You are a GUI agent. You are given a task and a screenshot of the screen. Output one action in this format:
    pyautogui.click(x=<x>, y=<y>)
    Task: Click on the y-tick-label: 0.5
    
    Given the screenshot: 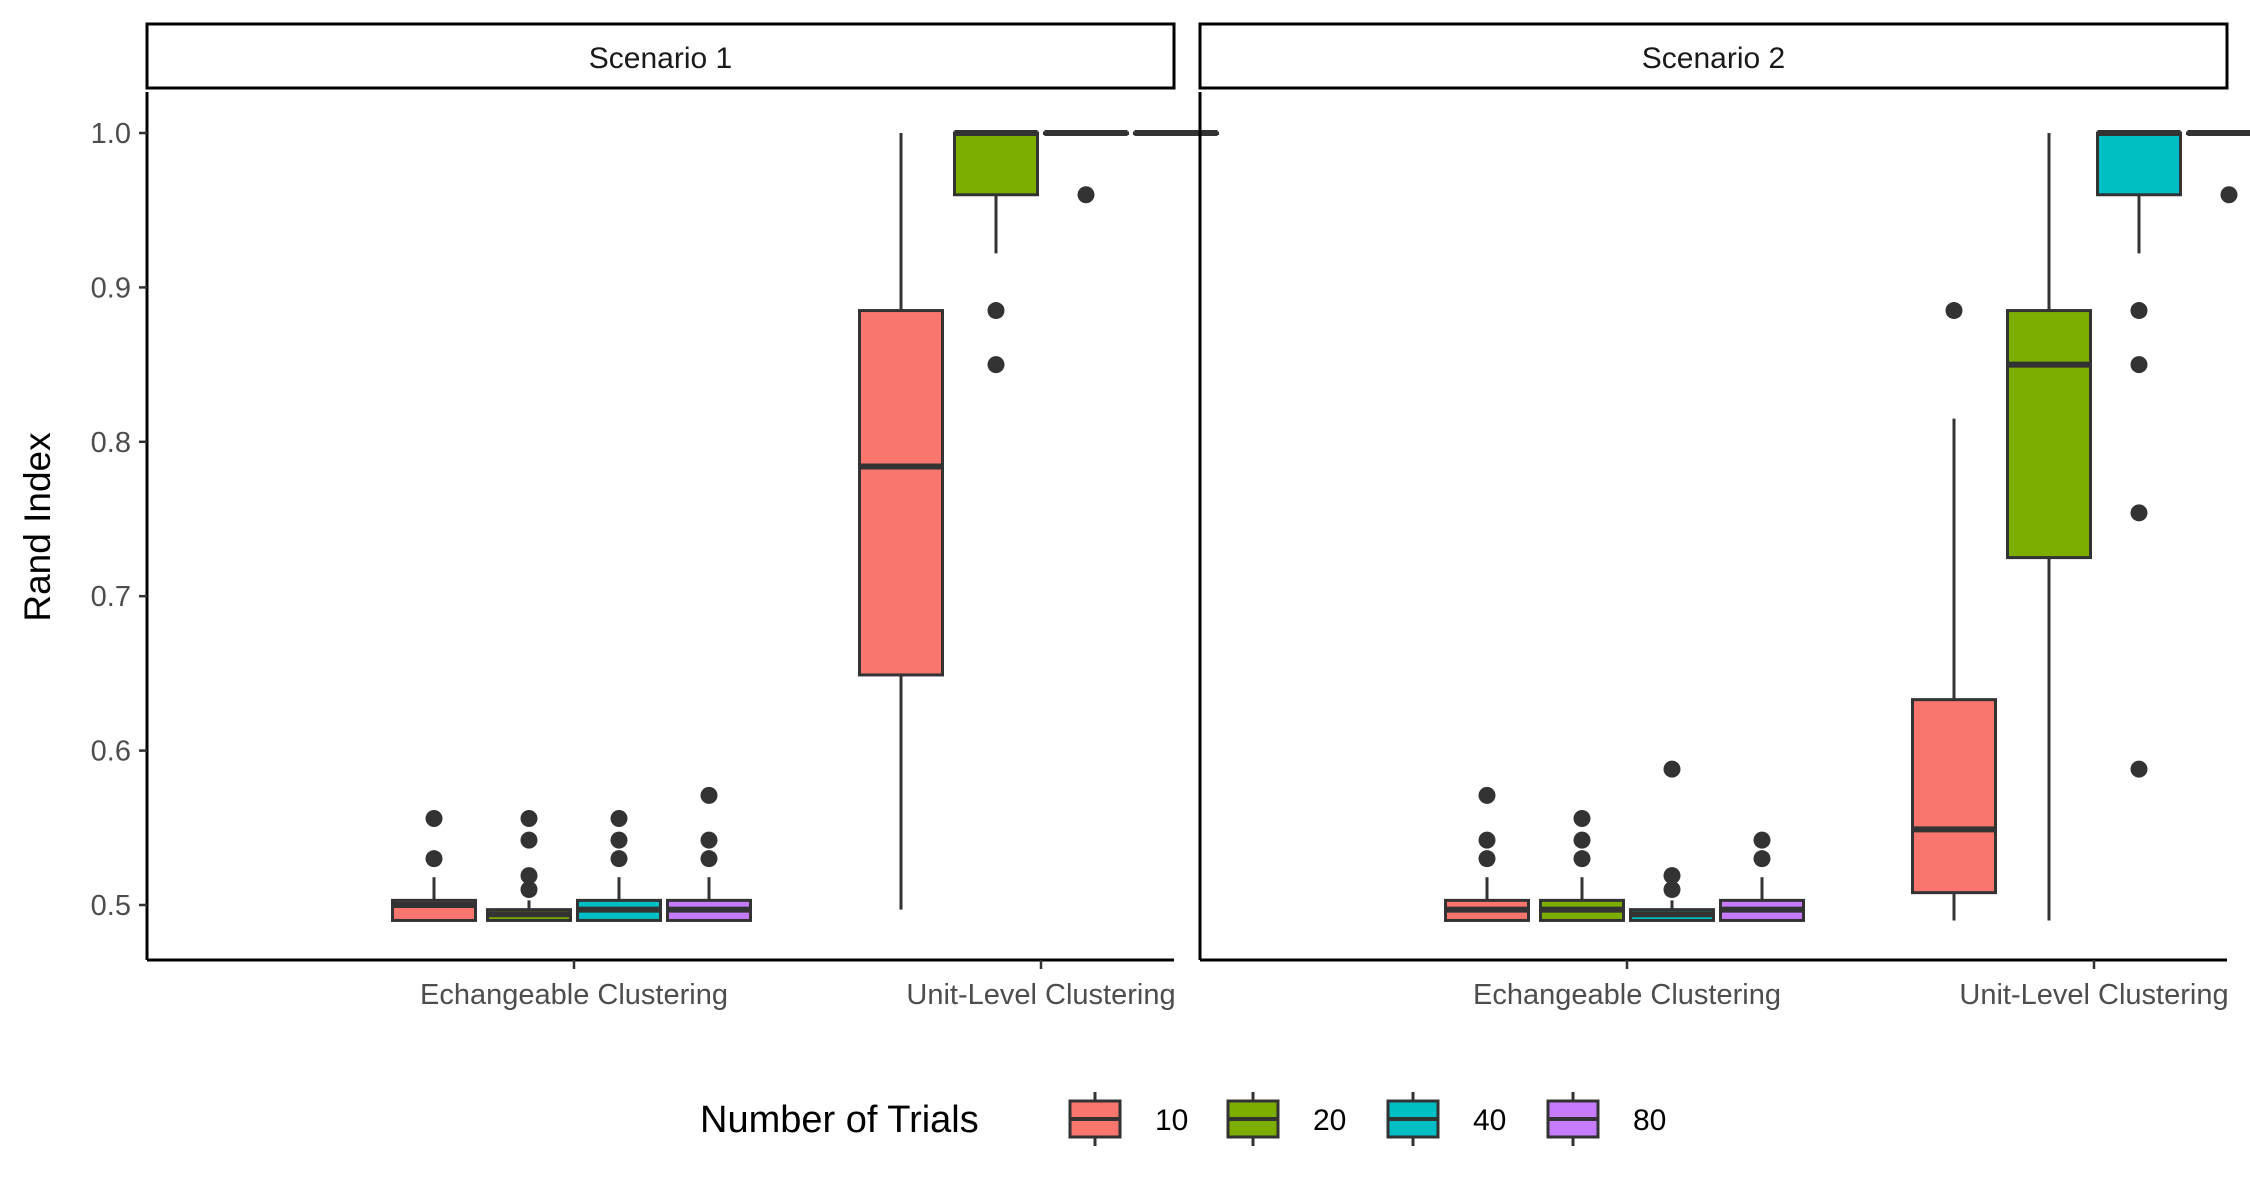 What is the action you would take?
    pyautogui.click(x=111, y=906)
    